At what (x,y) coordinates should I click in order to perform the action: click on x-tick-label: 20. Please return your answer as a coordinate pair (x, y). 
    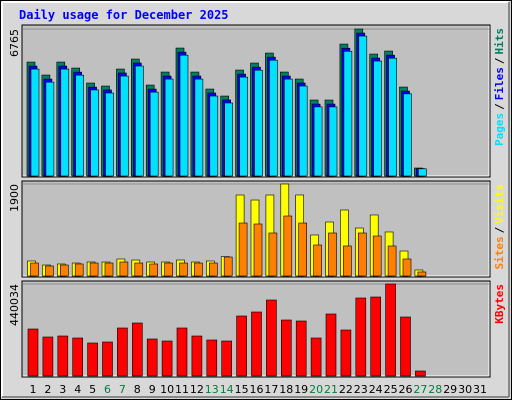
    Looking at the image, I should click on (316, 389).